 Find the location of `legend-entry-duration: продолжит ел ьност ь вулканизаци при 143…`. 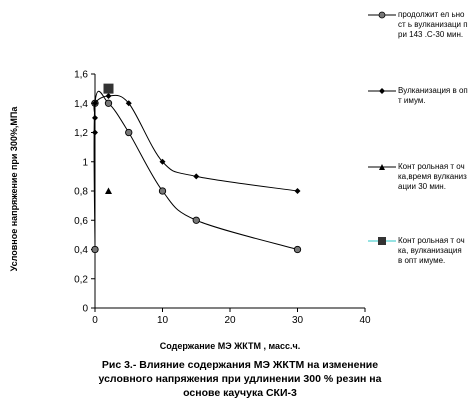

legend-entry-duration: продолжит ел ьност ь вулканизаци при 143… is located at coordinates (418, 40).